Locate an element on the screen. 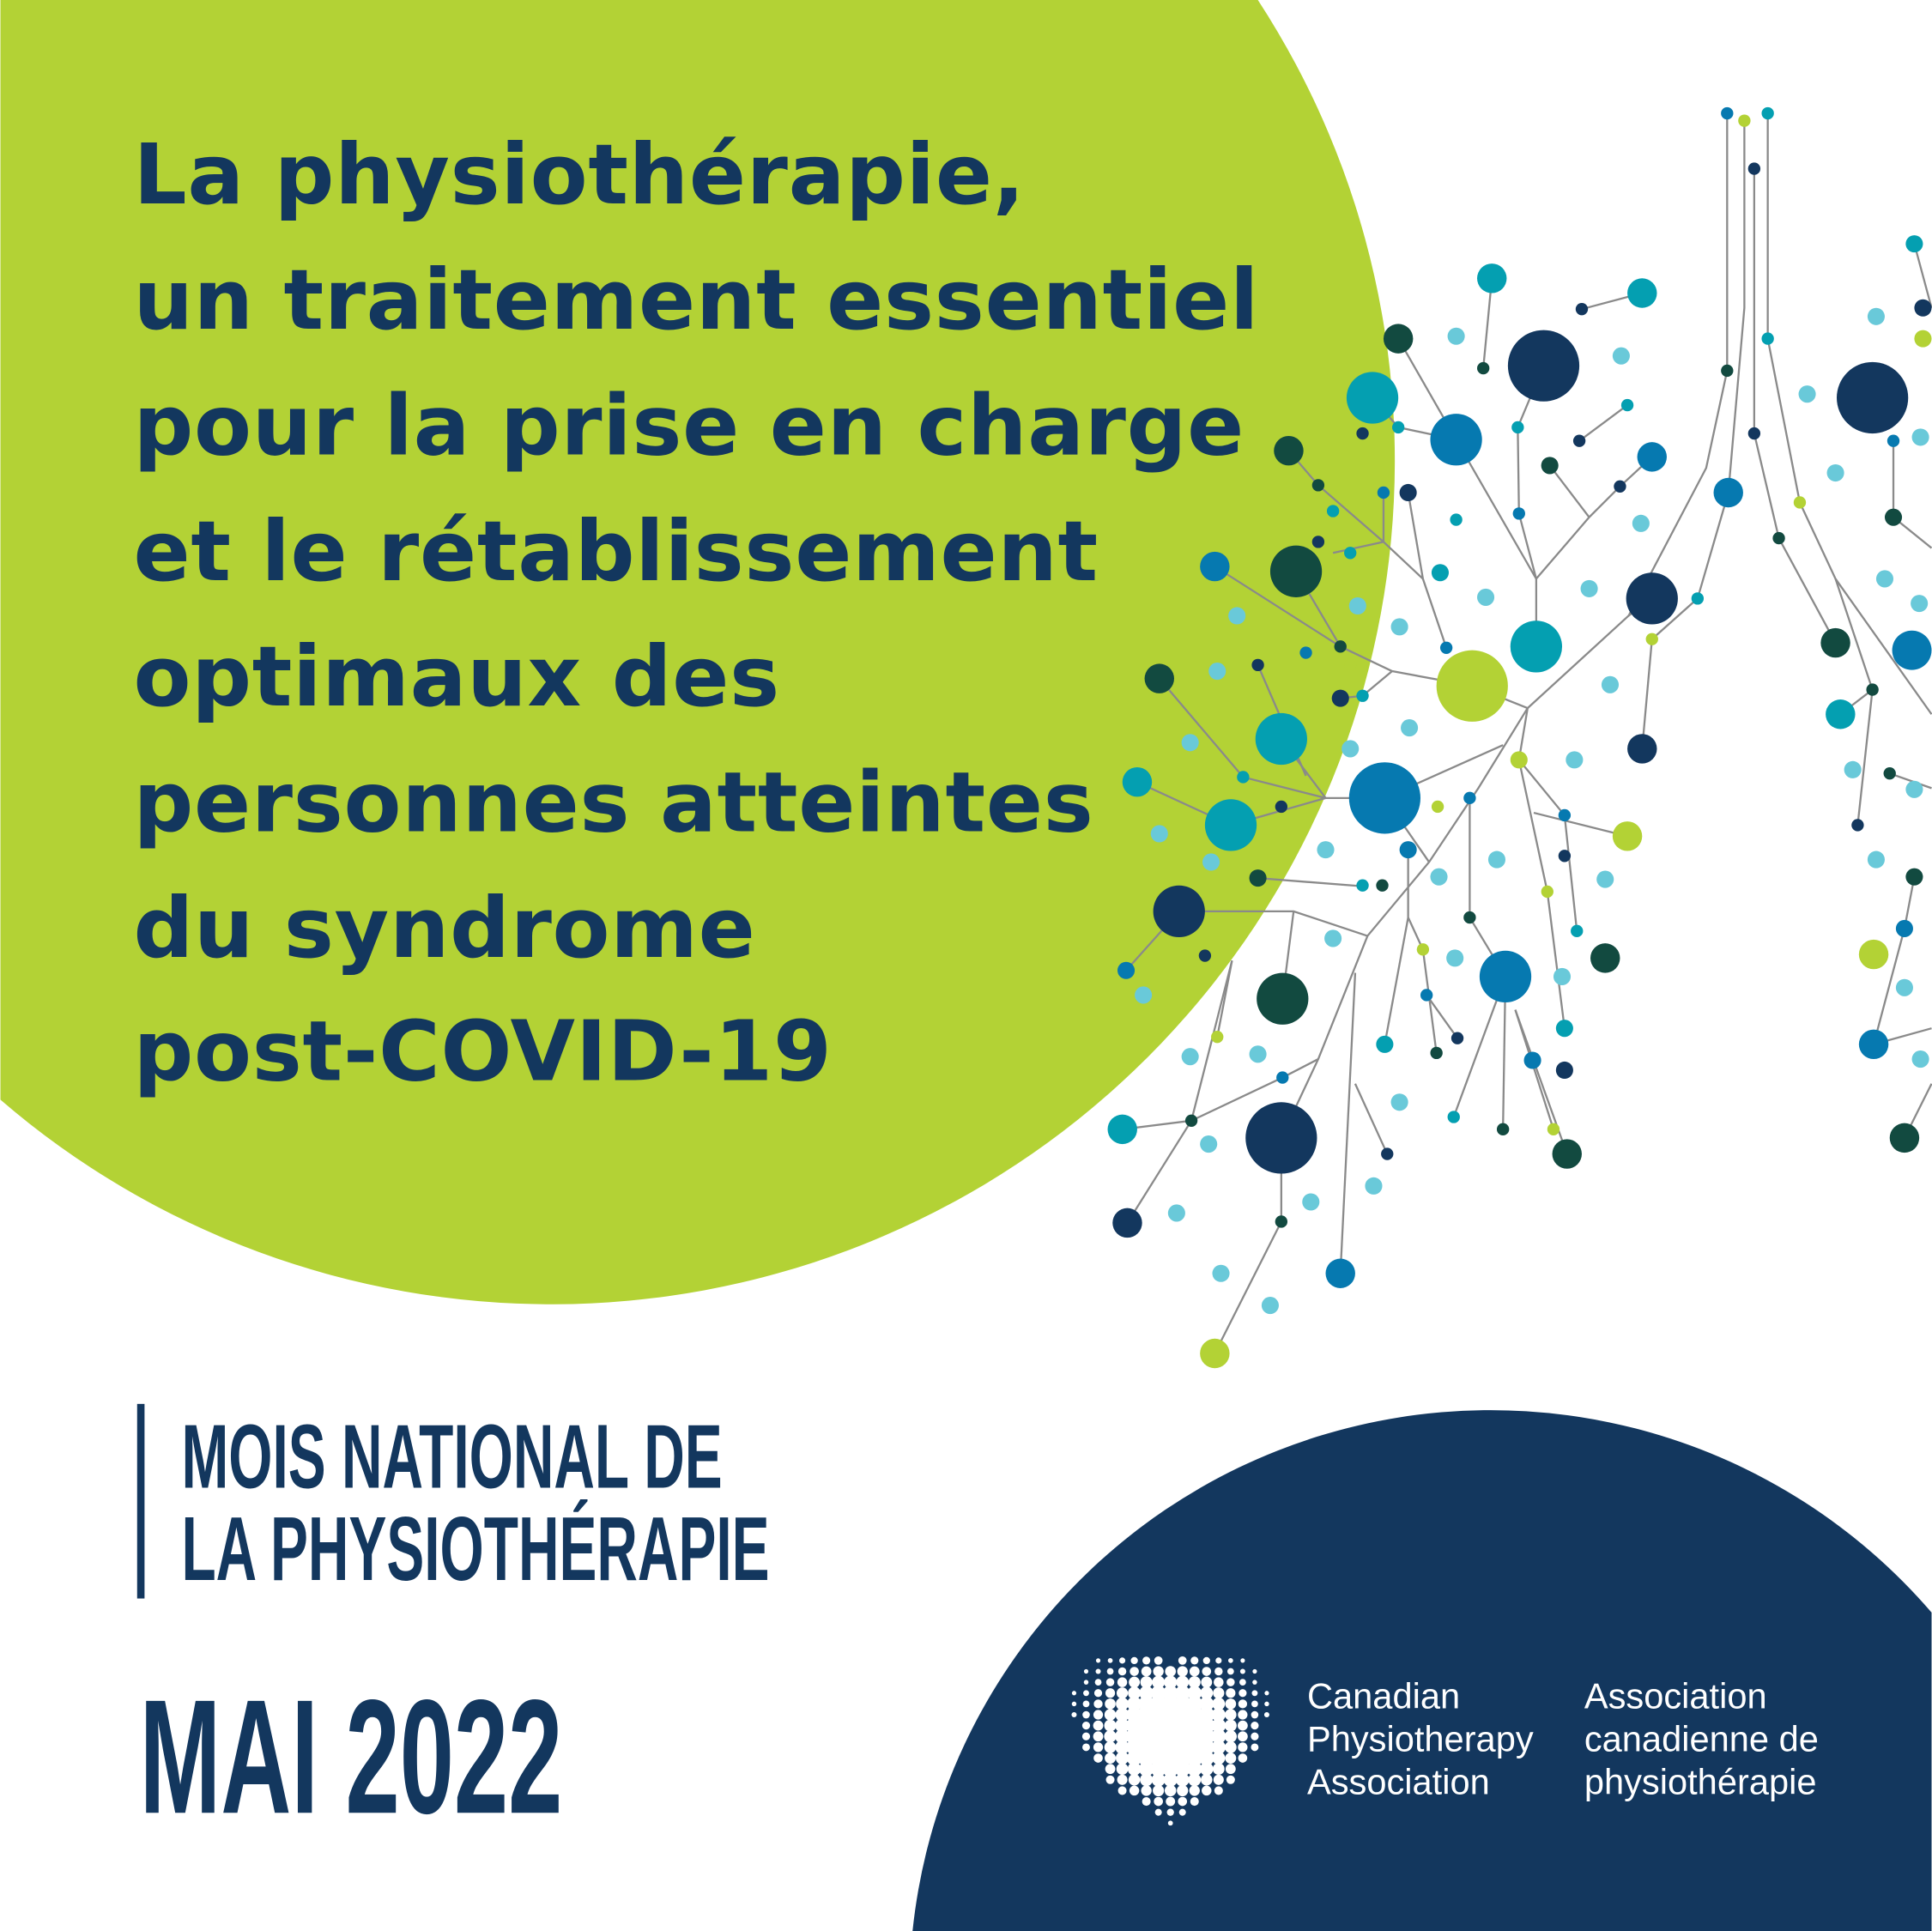  logo-en-line: Association is located at coordinates (1399, 1782).